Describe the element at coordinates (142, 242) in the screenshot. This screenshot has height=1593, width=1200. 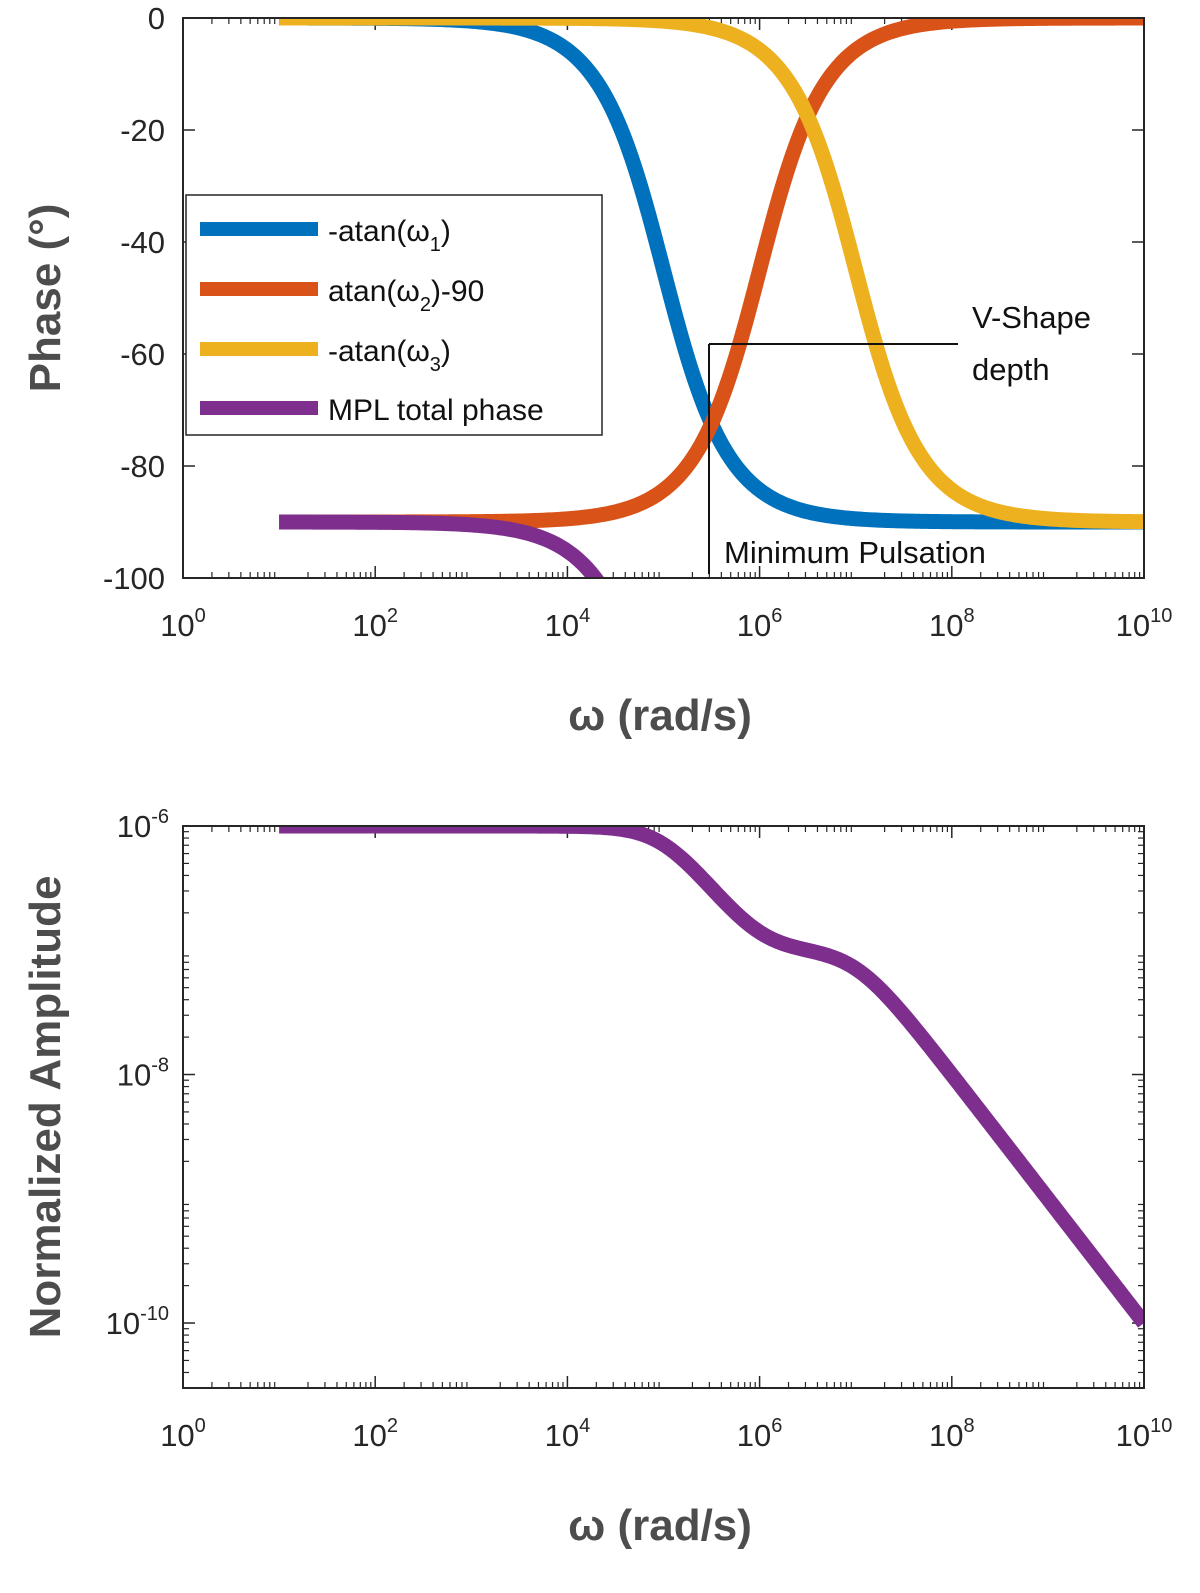
I see `phase-ytick-label: -40` at that location.